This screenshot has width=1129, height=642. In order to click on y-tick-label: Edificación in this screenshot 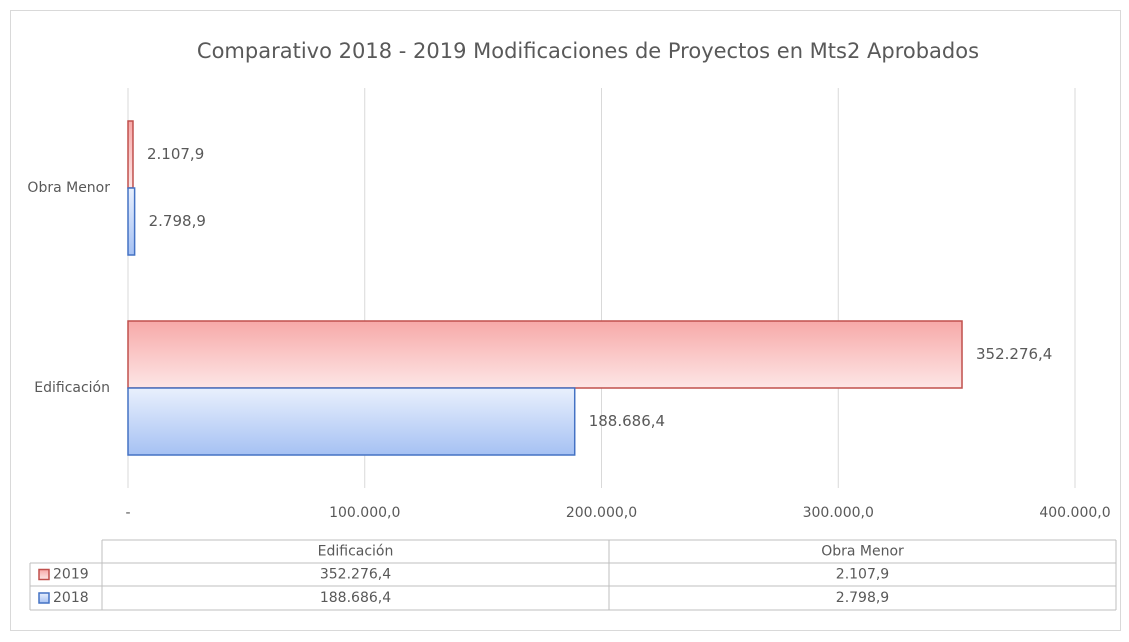, I will do `click(72, 388)`.